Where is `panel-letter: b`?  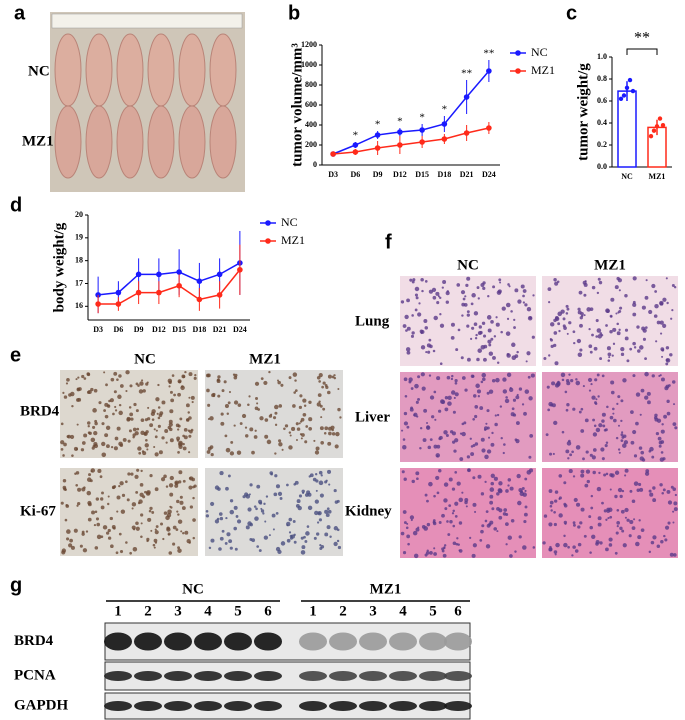
panel-letter: b is located at coordinates (294, 13).